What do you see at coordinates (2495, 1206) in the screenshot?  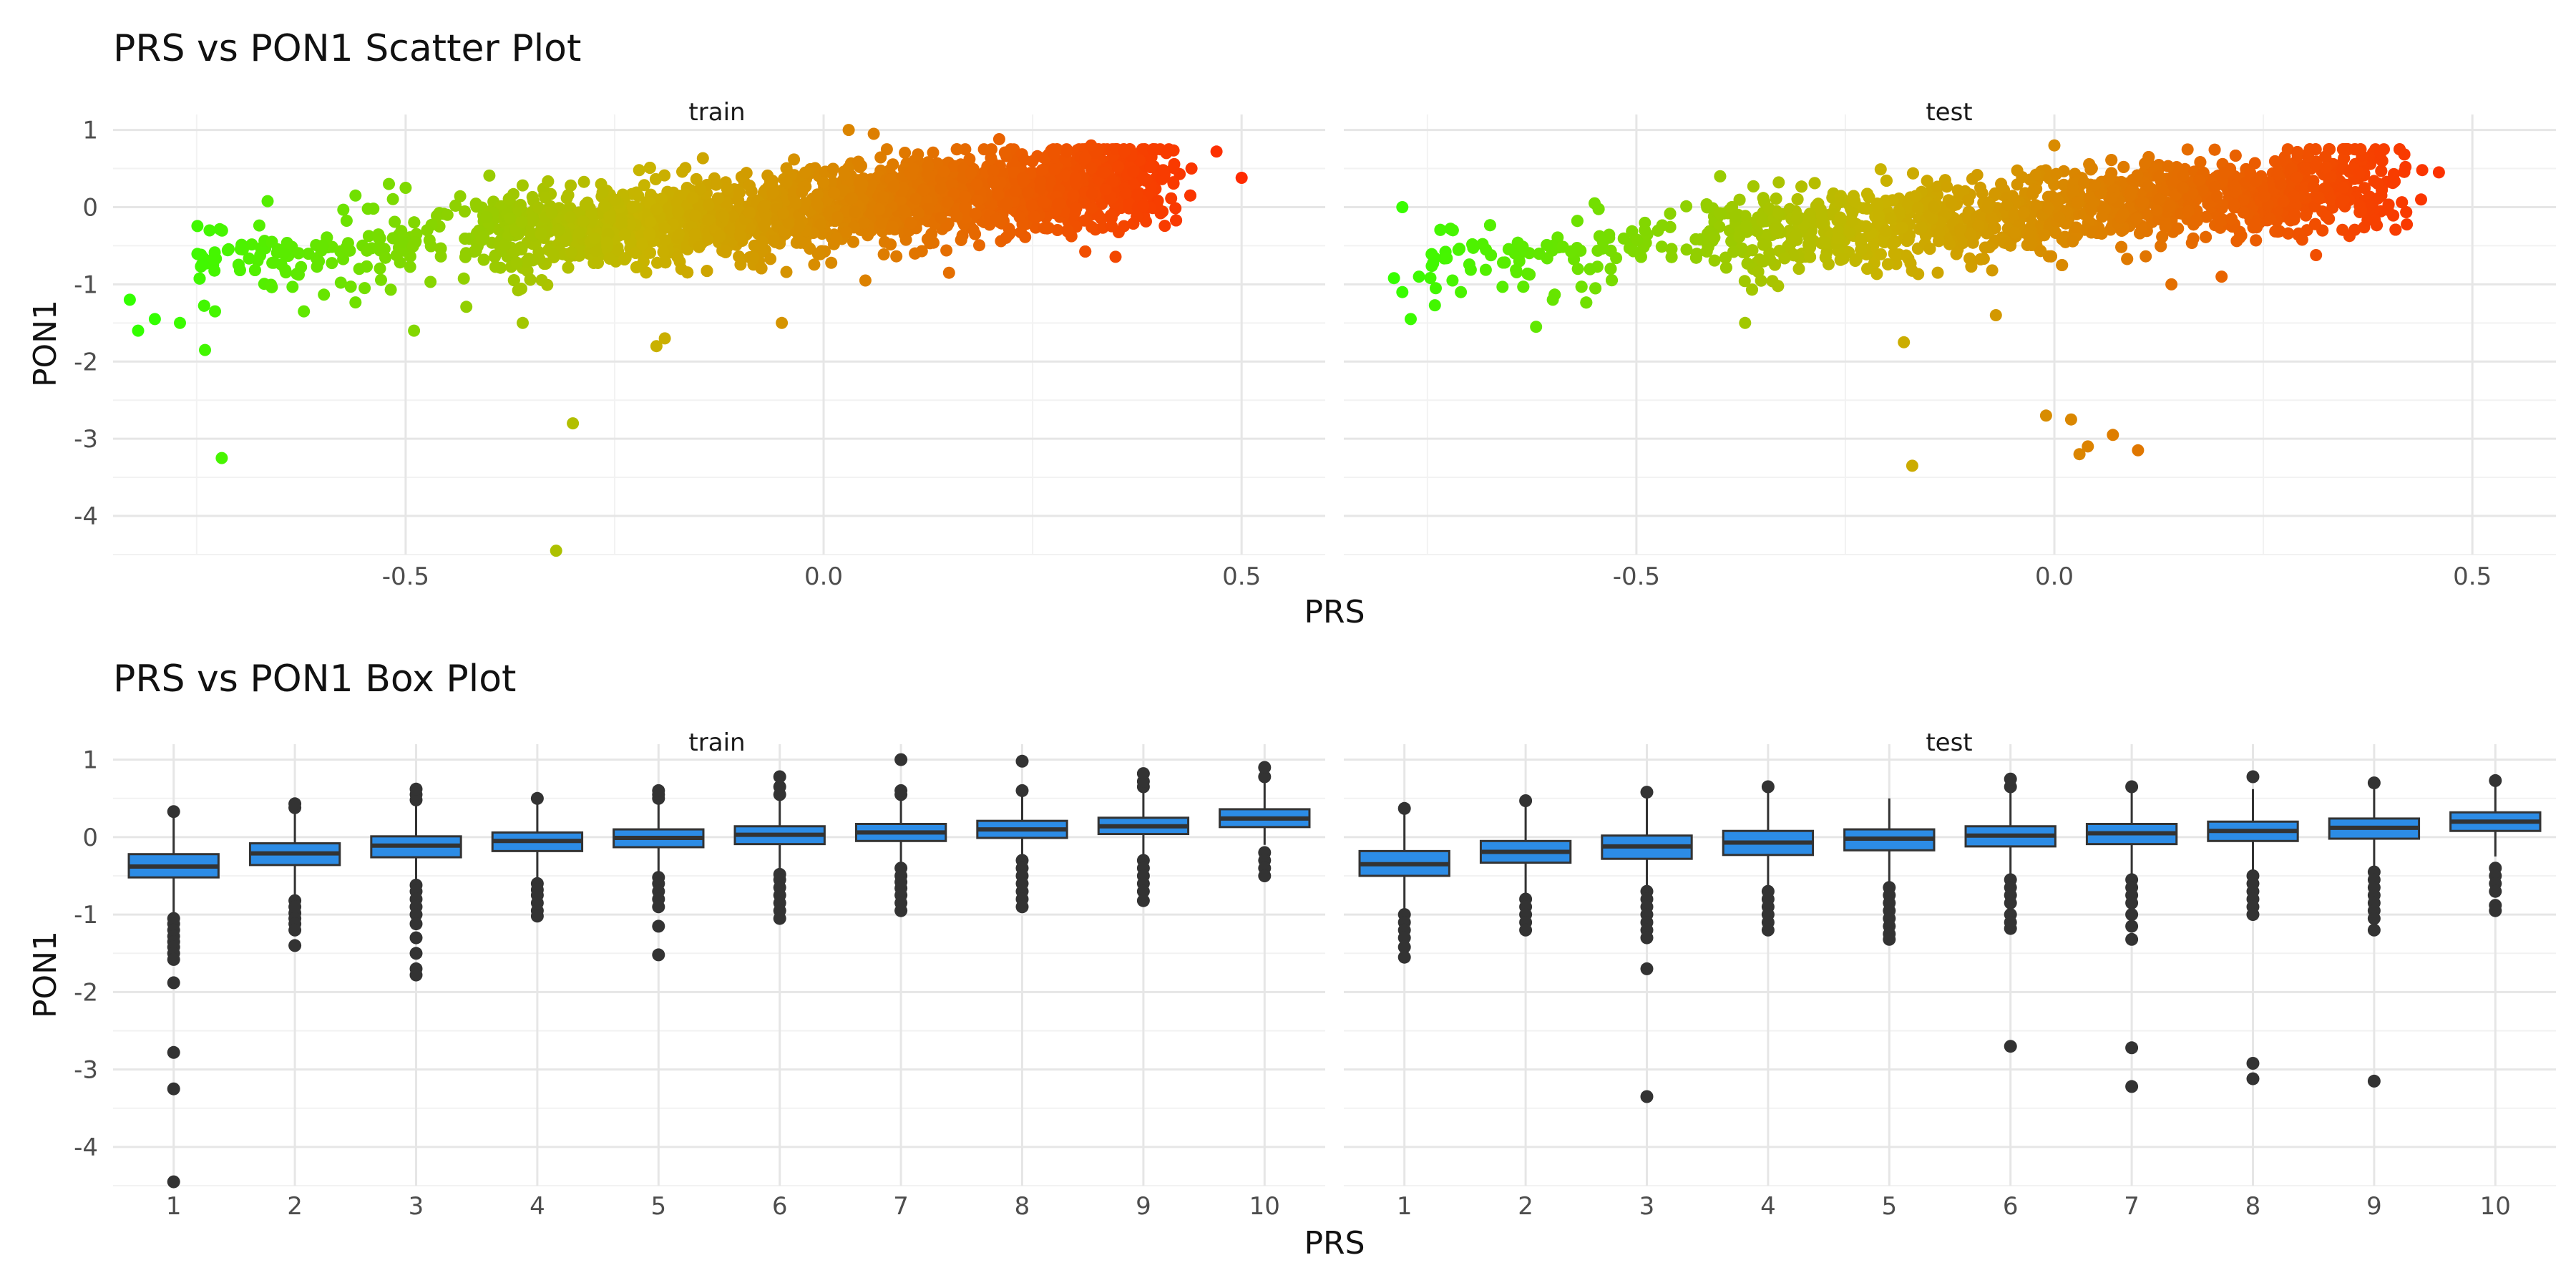 I see `box-test-xtick-label: 10` at bounding box center [2495, 1206].